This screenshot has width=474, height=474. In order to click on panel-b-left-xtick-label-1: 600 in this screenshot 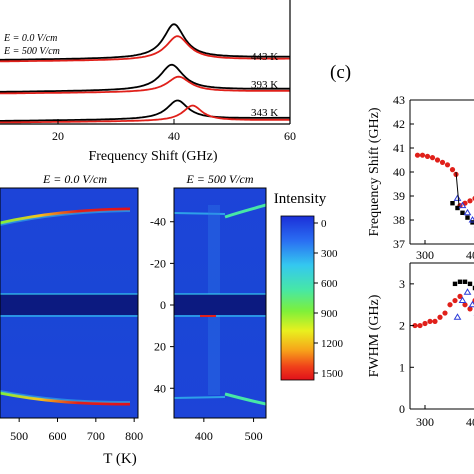, I will do `click(58, 436)`.